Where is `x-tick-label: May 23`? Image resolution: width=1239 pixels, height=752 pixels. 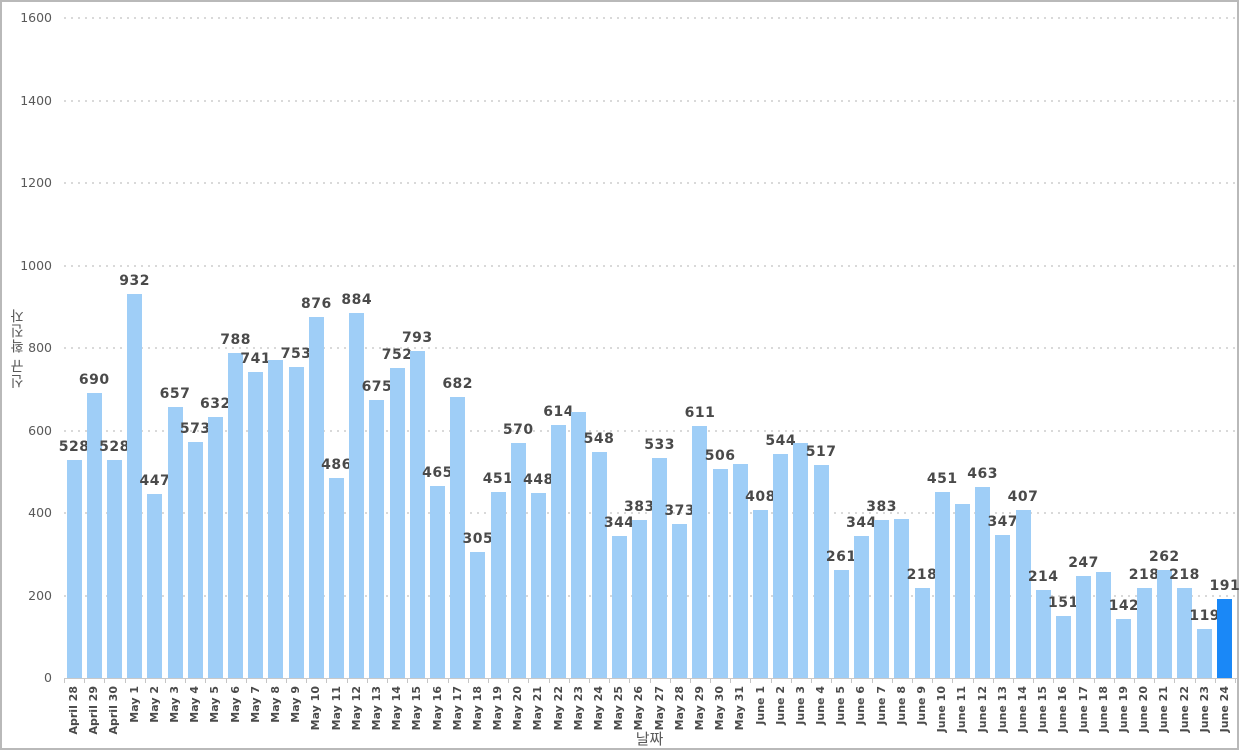 x-tick-label: May 23 is located at coordinates (579, 709).